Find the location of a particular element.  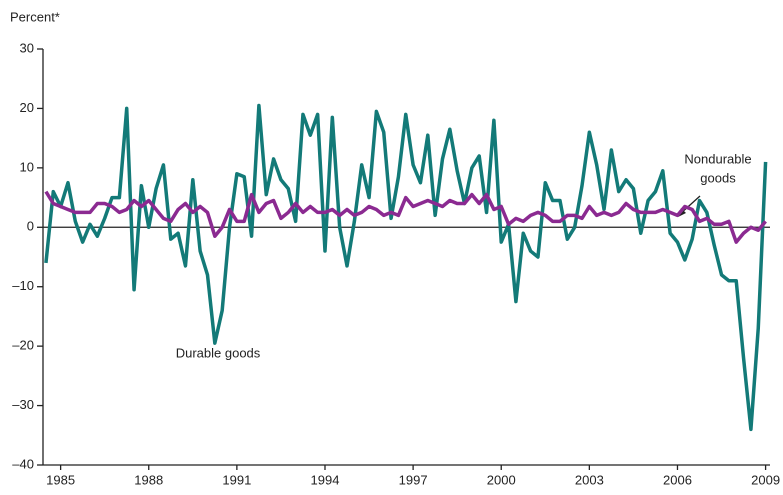

annotation: goods is located at coordinates (718, 177).